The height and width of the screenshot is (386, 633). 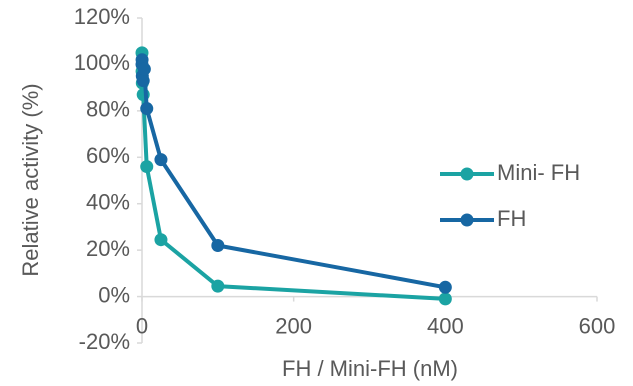 What do you see at coordinates (538, 172) in the screenshot?
I see `legend-label: Mini- FH` at bounding box center [538, 172].